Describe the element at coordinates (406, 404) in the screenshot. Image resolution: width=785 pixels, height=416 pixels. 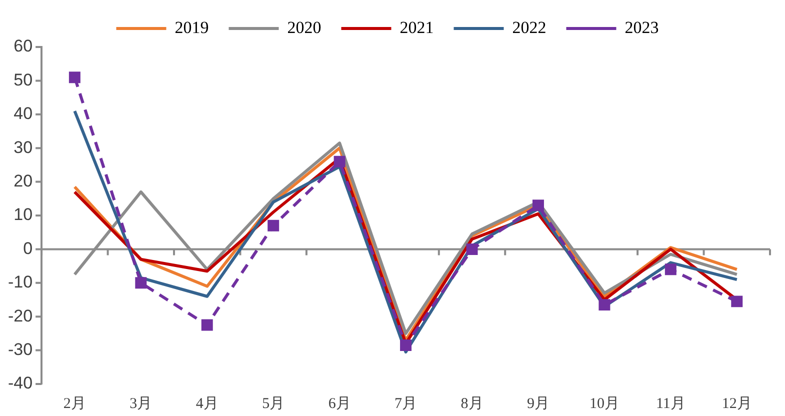
I see `x-tick-label: 7月` at that location.